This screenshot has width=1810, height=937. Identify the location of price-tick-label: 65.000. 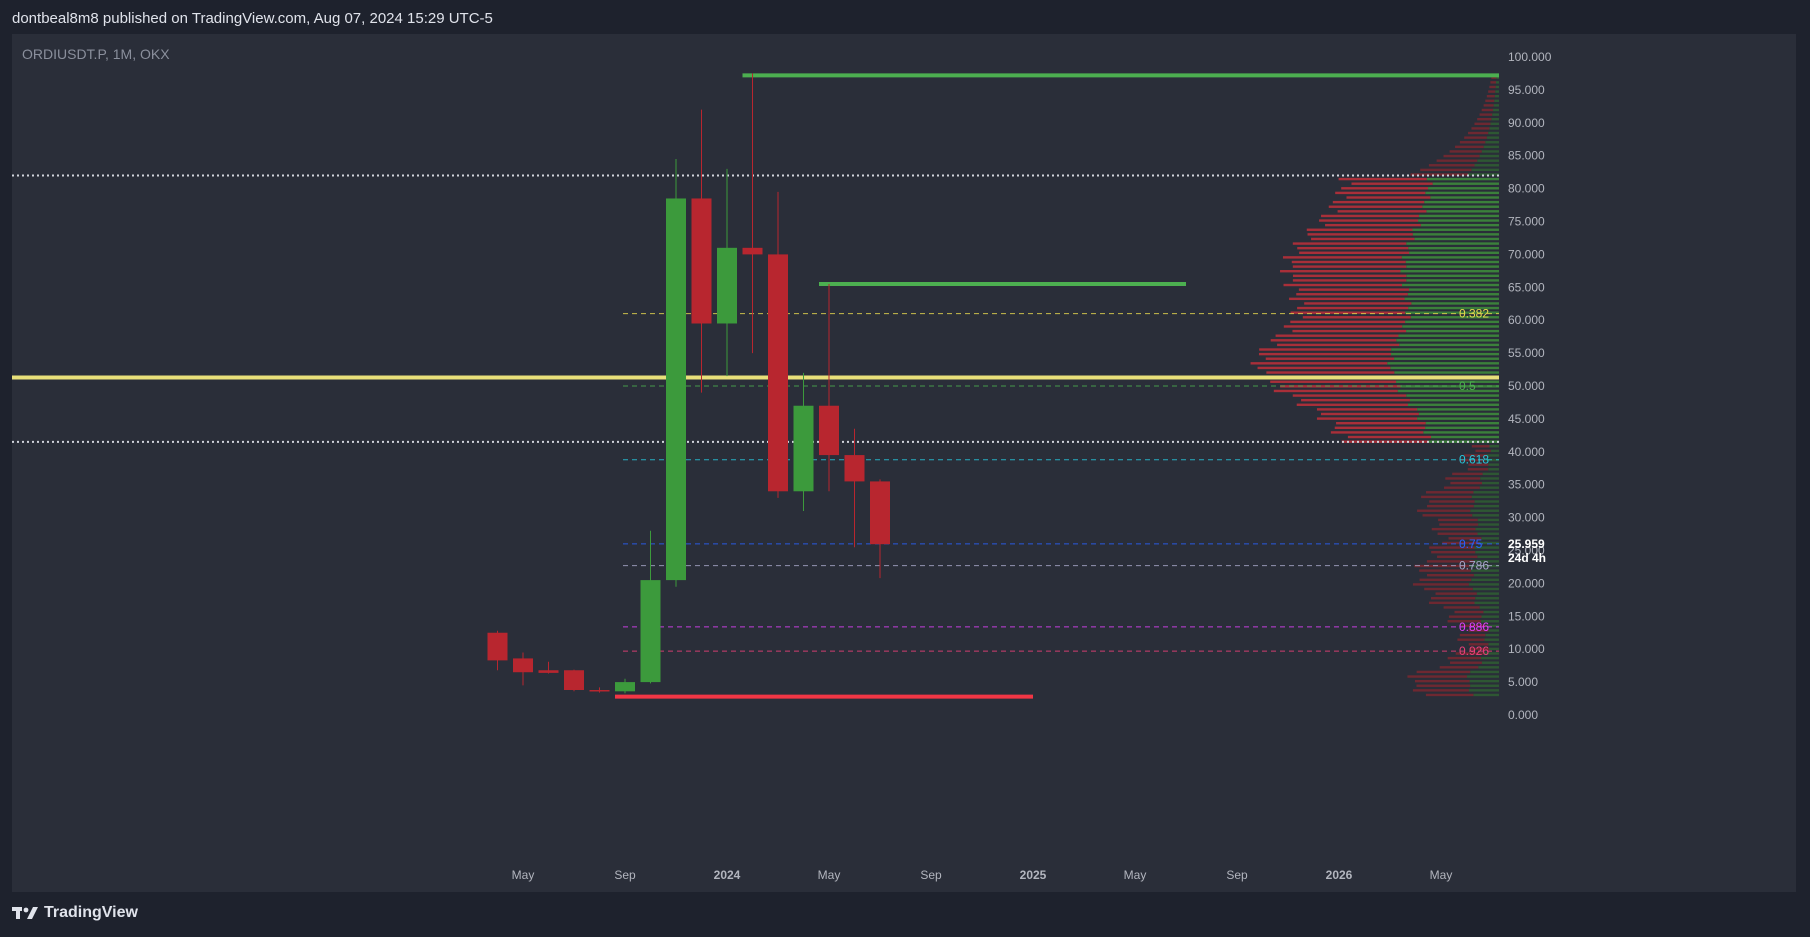
(1526, 287).